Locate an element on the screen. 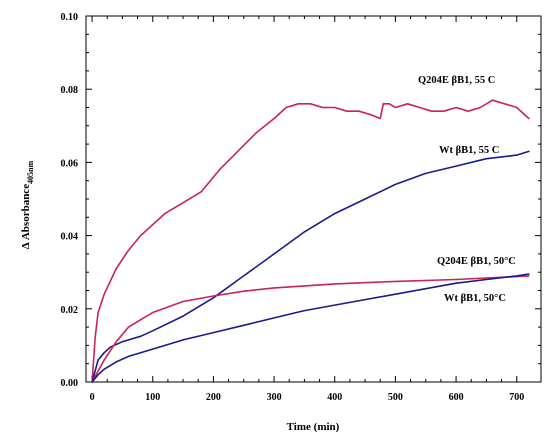  y-axis-title-subscript: 405nm is located at coordinates (30, 171).